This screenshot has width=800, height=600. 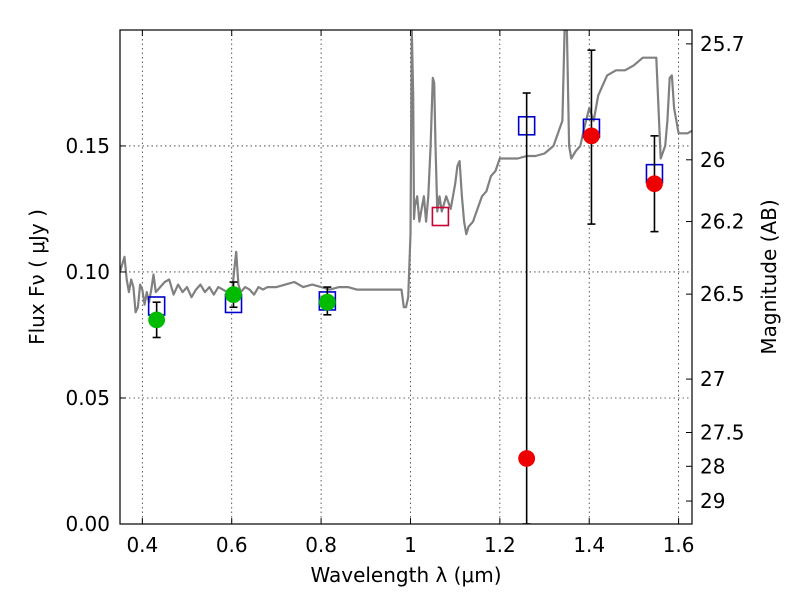 What do you see at coordinates (769, 276) in the screenshot?
I see `y2-axis-title: Magnitude (AB)` at bounding box center [769, 276].